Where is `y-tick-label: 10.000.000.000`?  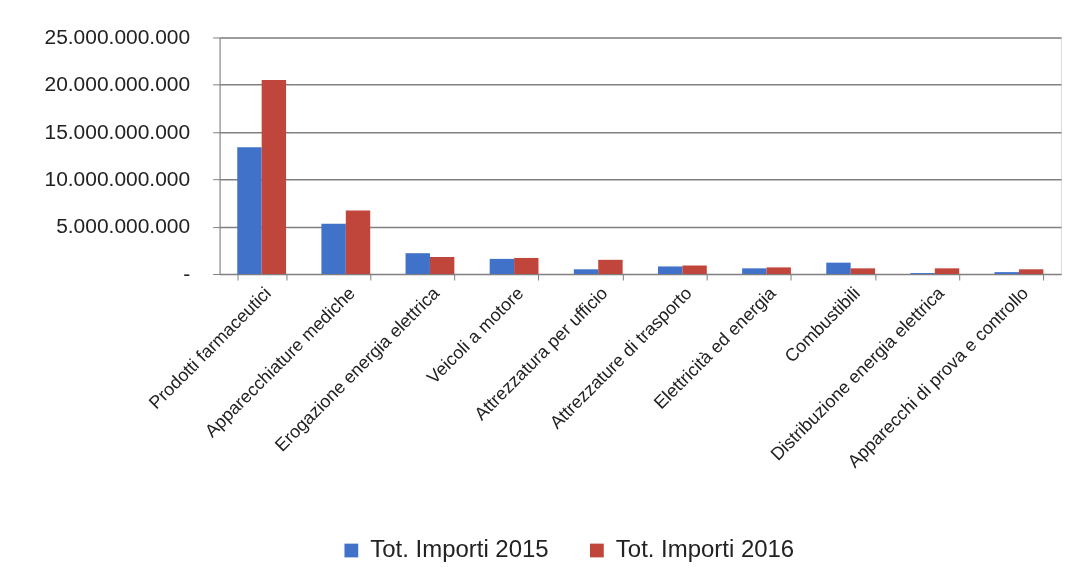
y-tick-label: 10.000.000.000 is located at coordinates (117, 178).